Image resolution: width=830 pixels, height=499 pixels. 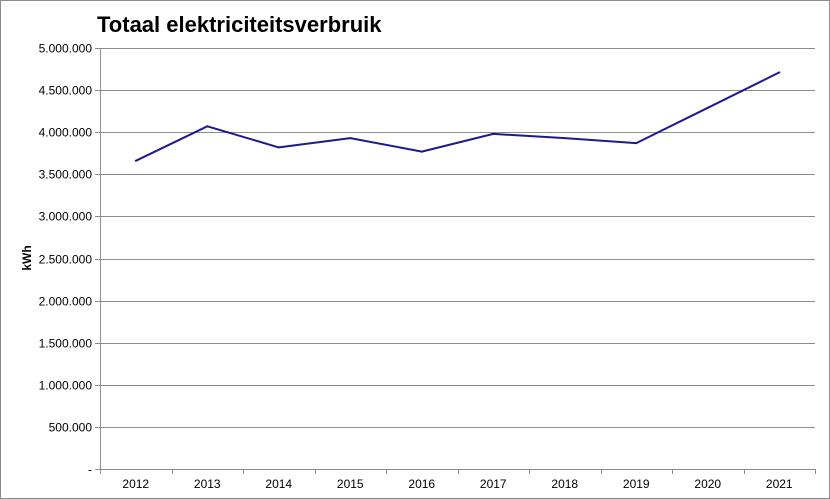 What do you see at coordinates (66, 49) in the screenshot?
I see `y-tick-label: 5.000.000` at bounding box center [66, 49].